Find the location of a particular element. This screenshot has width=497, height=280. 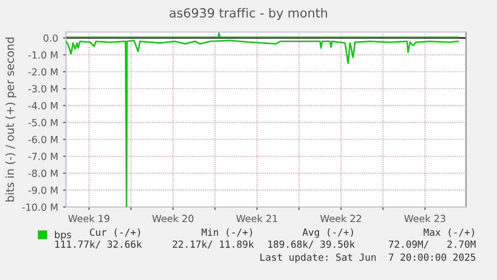

y-tick-label: -1.0 M is located at coordinates (43, 55).